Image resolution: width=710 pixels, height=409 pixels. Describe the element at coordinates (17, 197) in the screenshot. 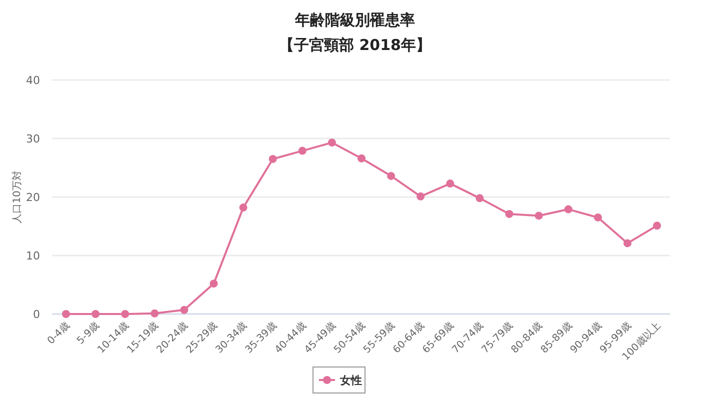

I see `y-axis-title: 人口10万対` at that location.